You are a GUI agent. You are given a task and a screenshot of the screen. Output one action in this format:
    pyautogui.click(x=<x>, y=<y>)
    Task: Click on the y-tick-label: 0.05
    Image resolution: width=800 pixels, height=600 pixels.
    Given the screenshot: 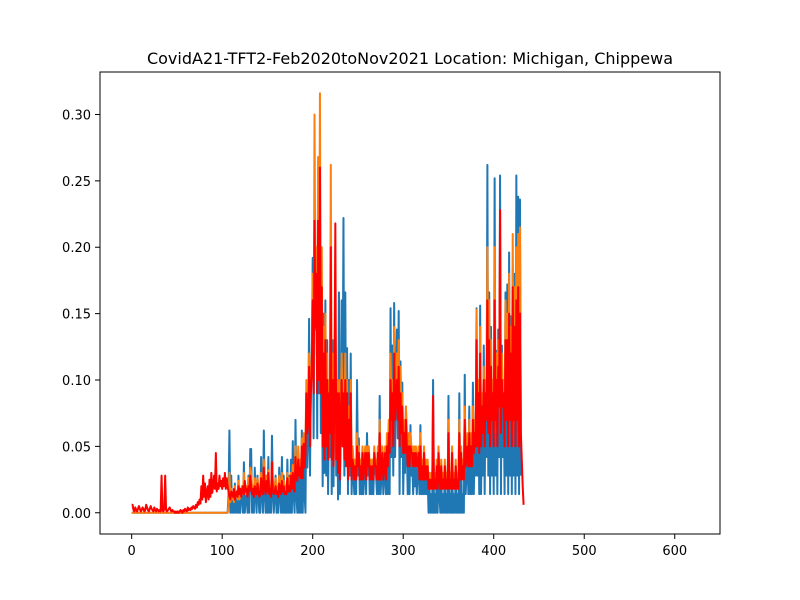 What is the action you would take?
    pyautogui.click(x=76, y=447)
    